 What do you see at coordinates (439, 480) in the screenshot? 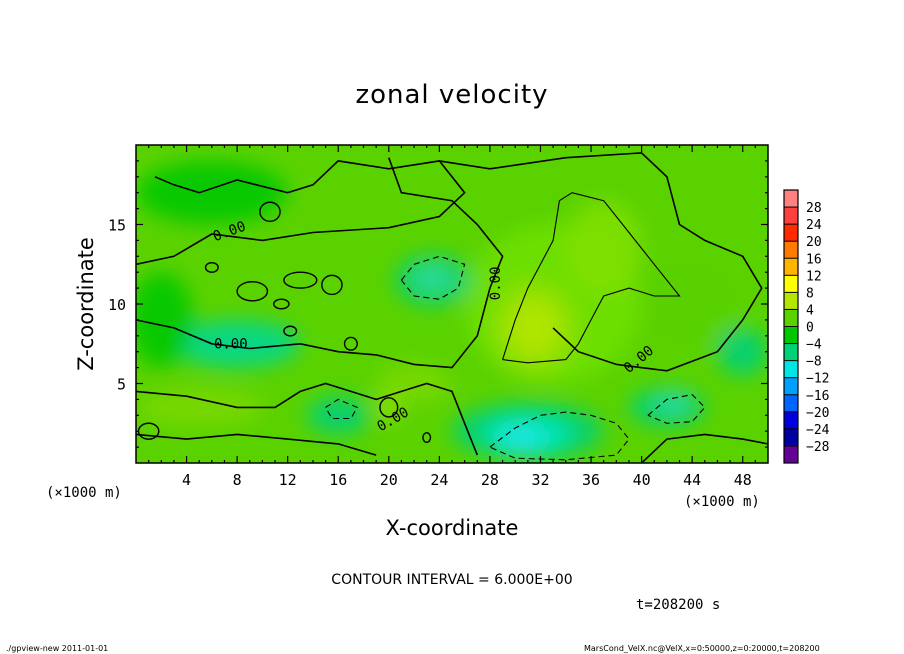
I see `x-tick-label: 24` at bounding box center [439, 480].